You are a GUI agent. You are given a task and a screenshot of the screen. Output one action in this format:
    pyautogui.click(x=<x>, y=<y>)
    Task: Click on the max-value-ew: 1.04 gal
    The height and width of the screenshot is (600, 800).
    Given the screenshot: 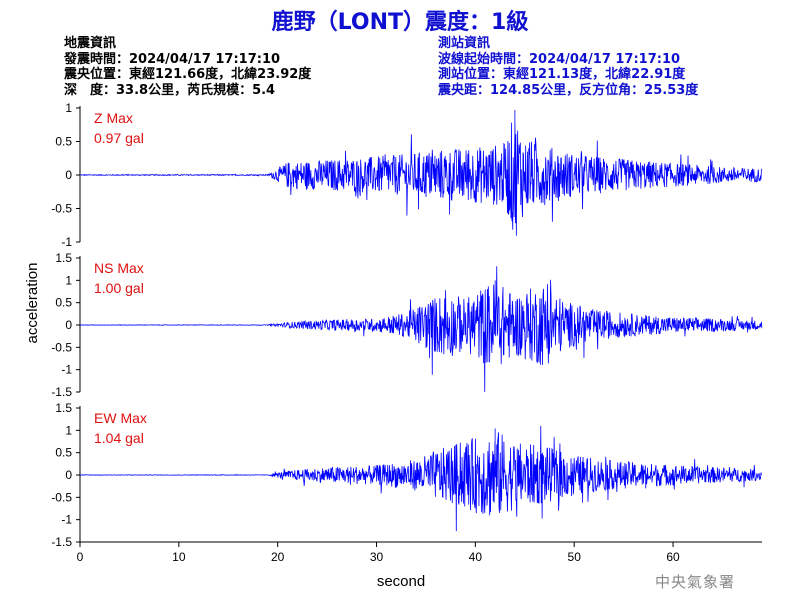 What is the action you would take?
    pyautogui.click(x=119, y=438)
    